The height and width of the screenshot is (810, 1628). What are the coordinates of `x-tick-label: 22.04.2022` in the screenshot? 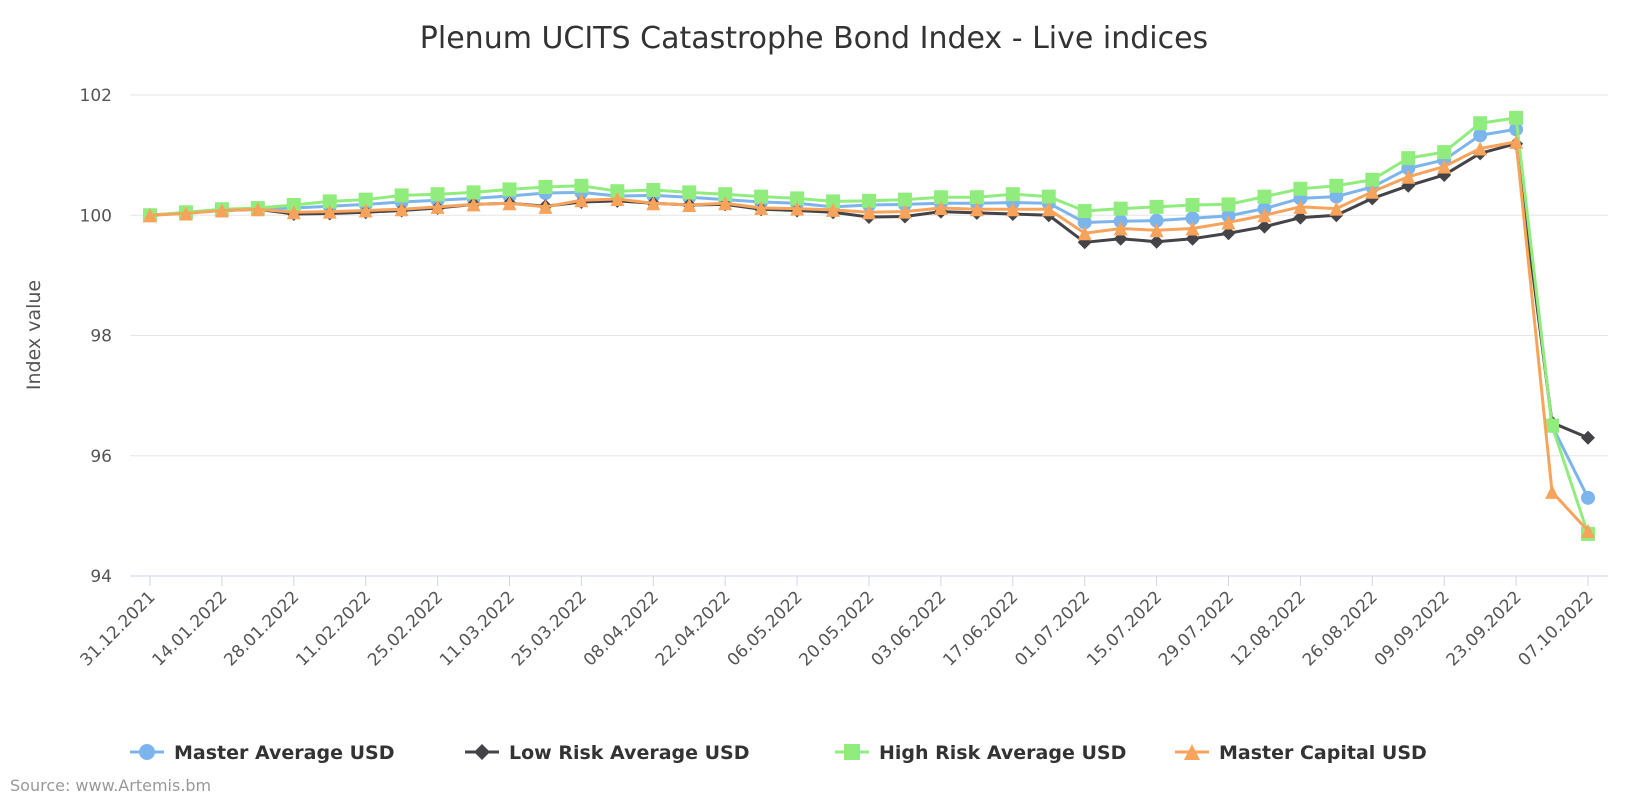 It's located at (693, 628).